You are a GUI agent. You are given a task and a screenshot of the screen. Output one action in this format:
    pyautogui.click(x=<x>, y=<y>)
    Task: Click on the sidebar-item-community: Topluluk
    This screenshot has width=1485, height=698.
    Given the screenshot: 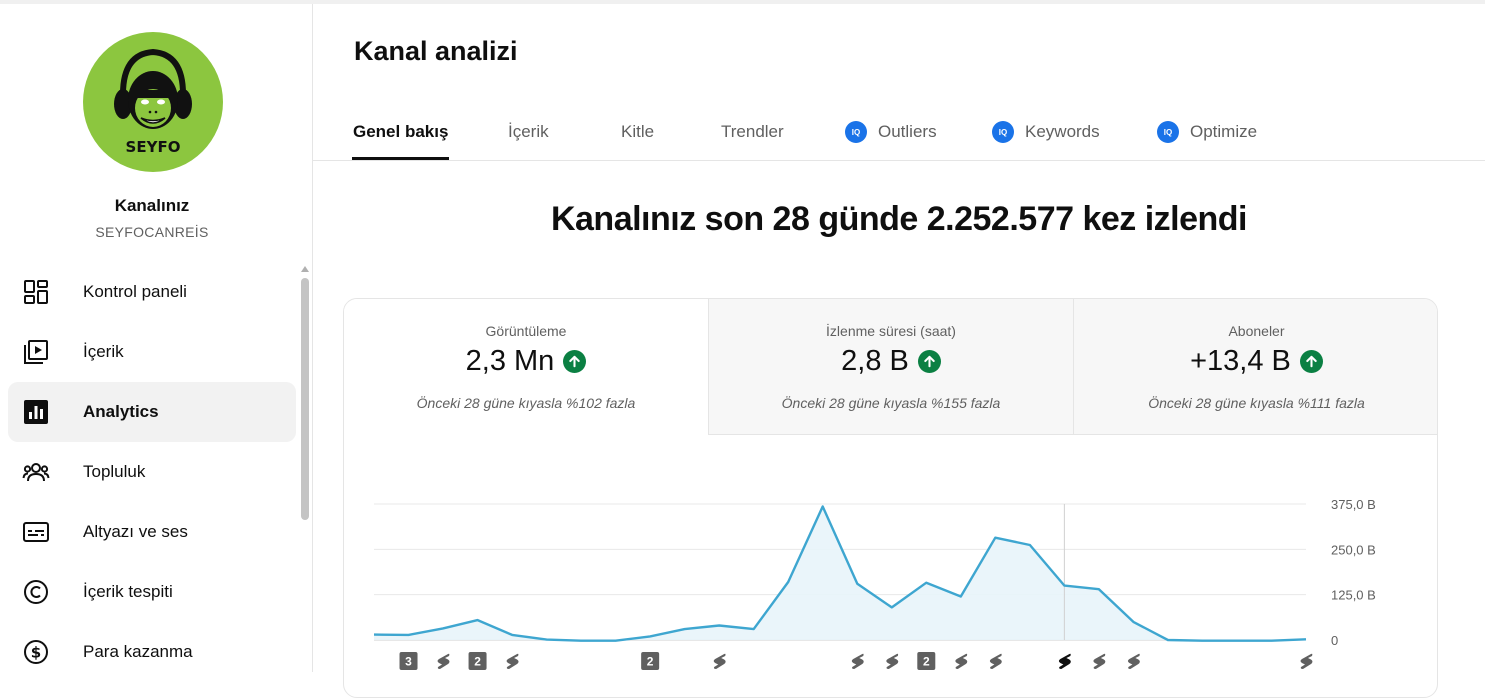 What is the action you would take?
    pyautogui.click(x=152, y=472)
    